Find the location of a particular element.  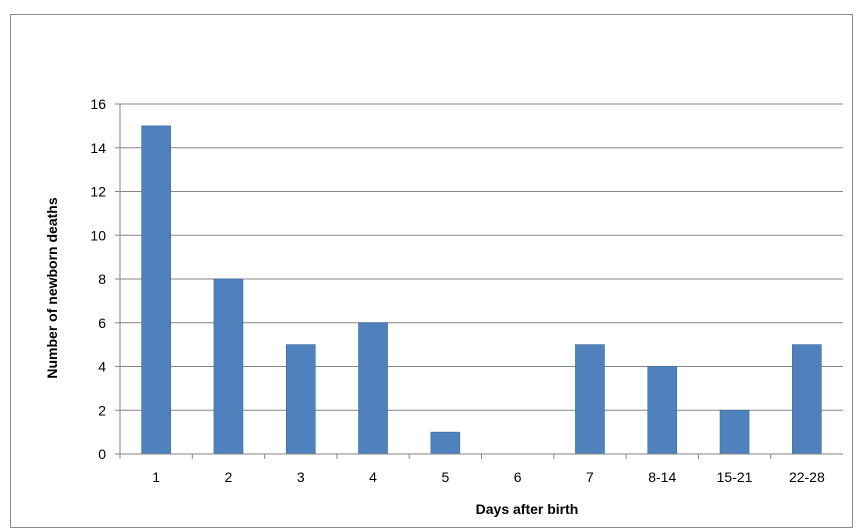

y-tick-label: 4 is located at coordinates (102, 367).